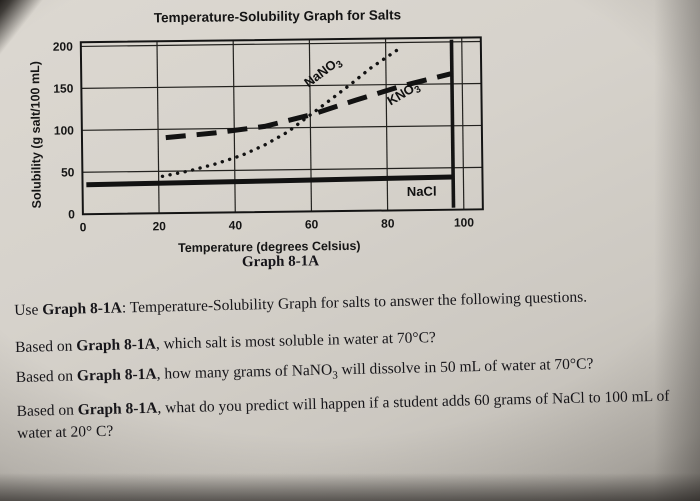 The width and height of the screenshot is (700, 501). I want to click on svg-text: Temperature (degrees Celsius), so click(269, 247).